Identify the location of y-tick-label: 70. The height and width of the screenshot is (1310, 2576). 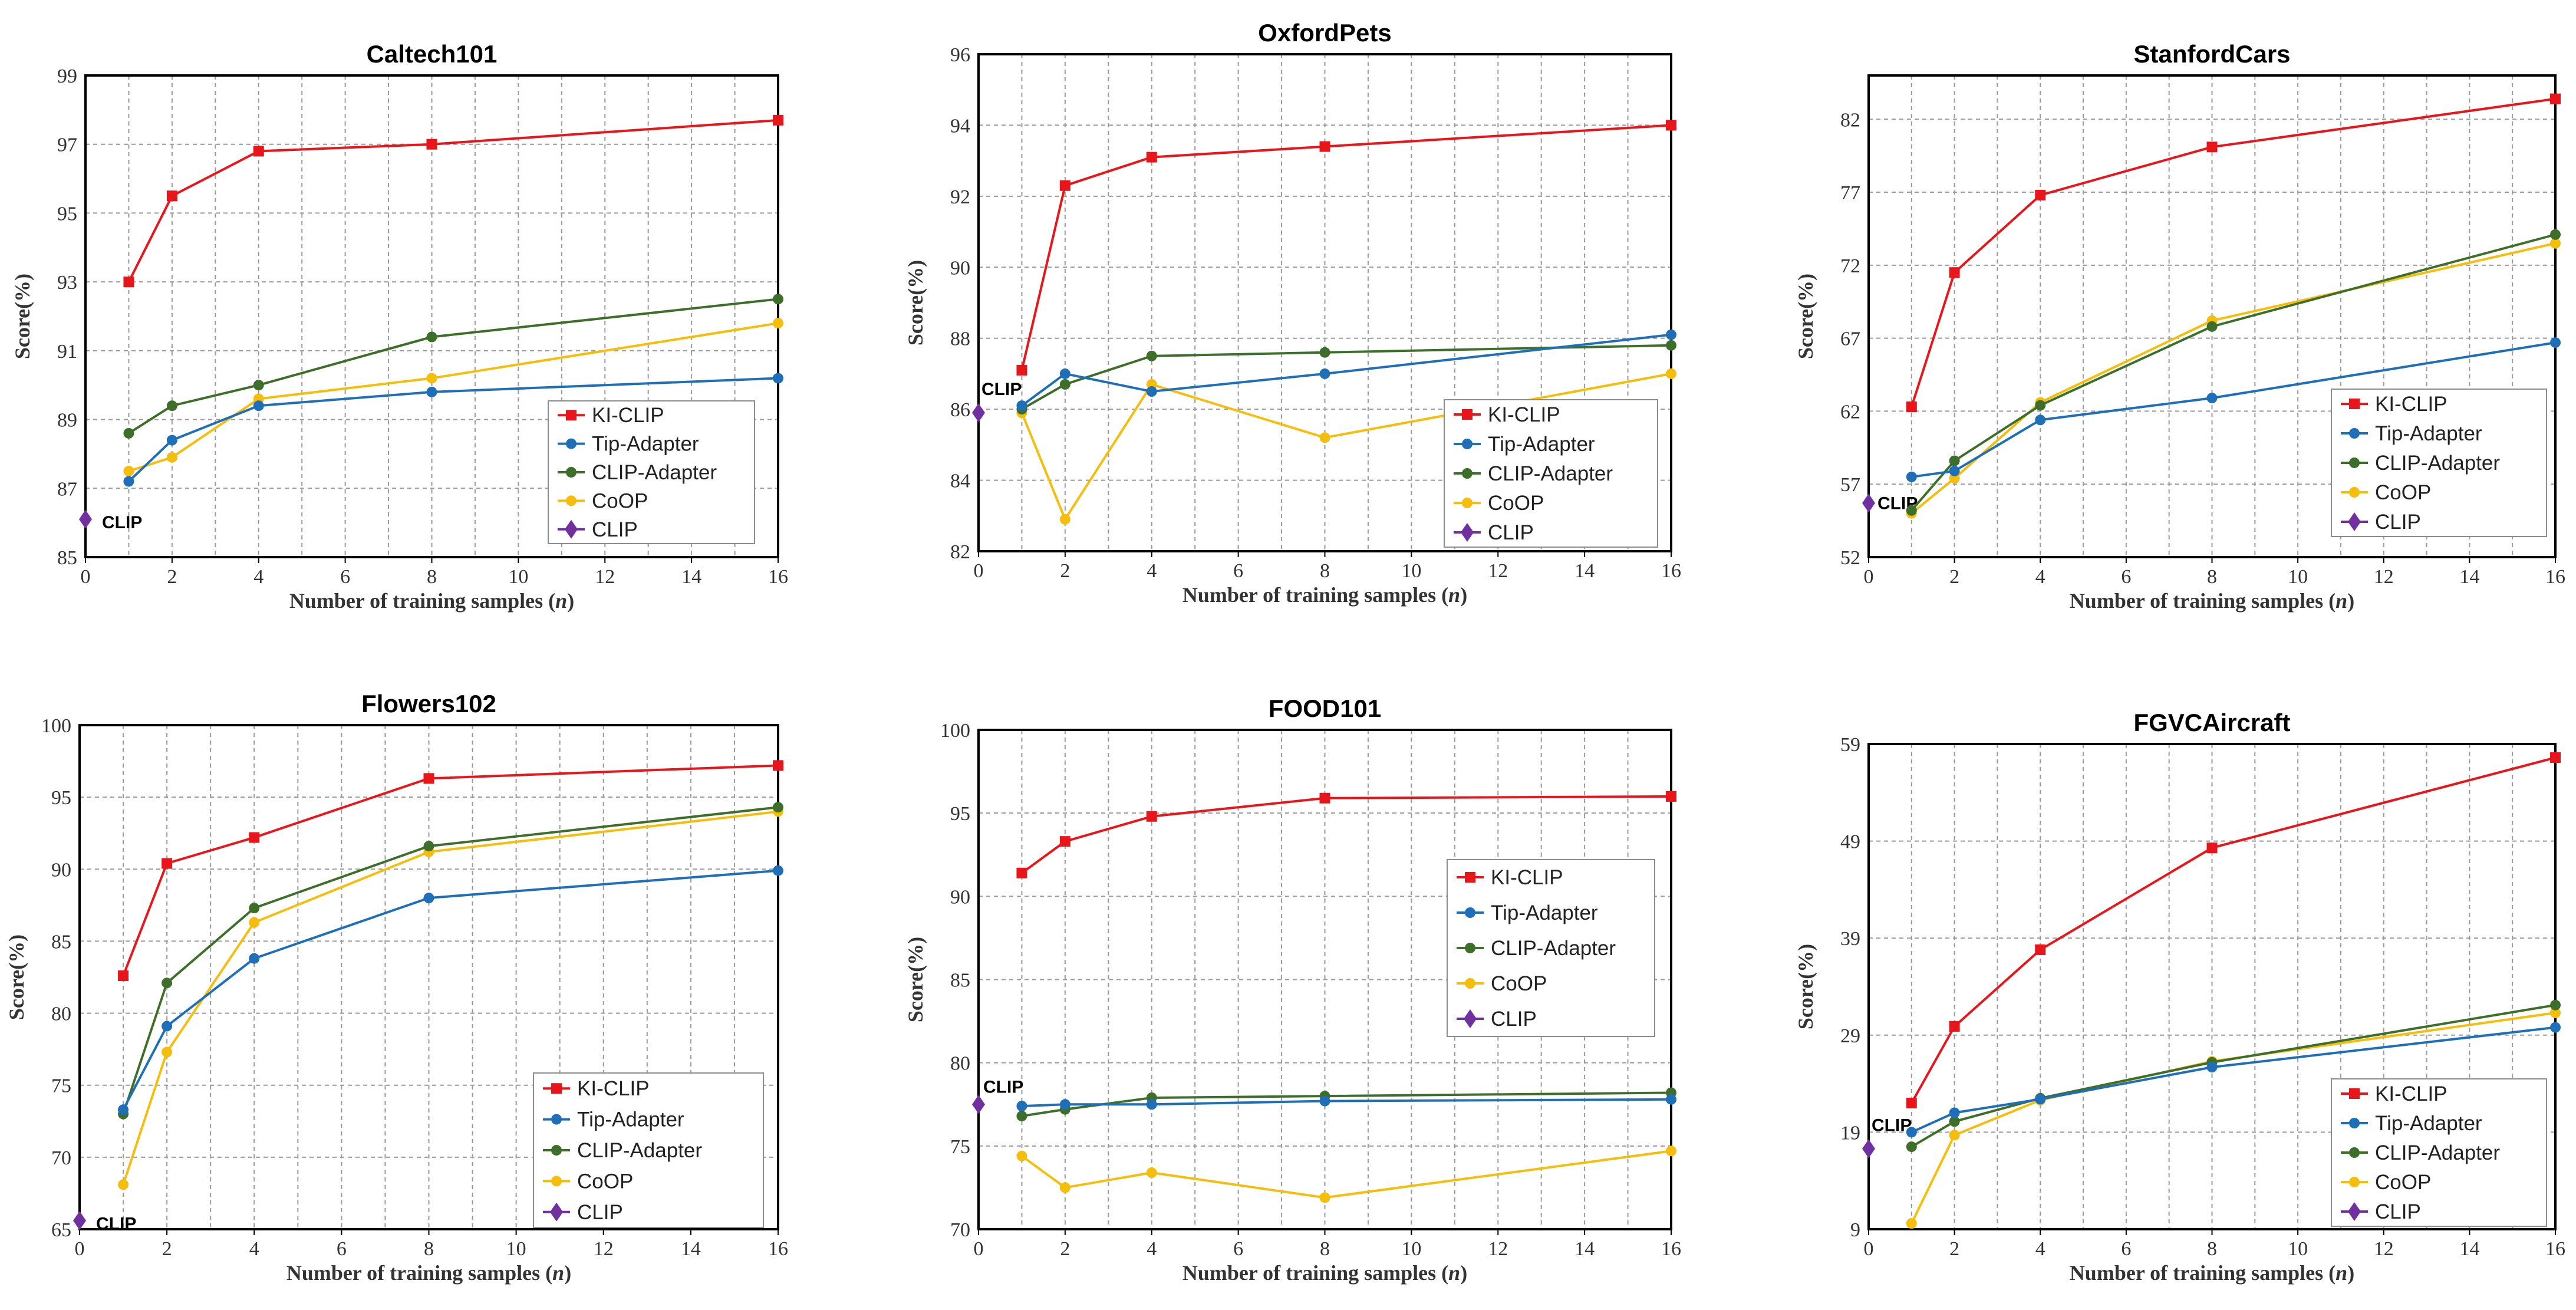
(960, 1230).